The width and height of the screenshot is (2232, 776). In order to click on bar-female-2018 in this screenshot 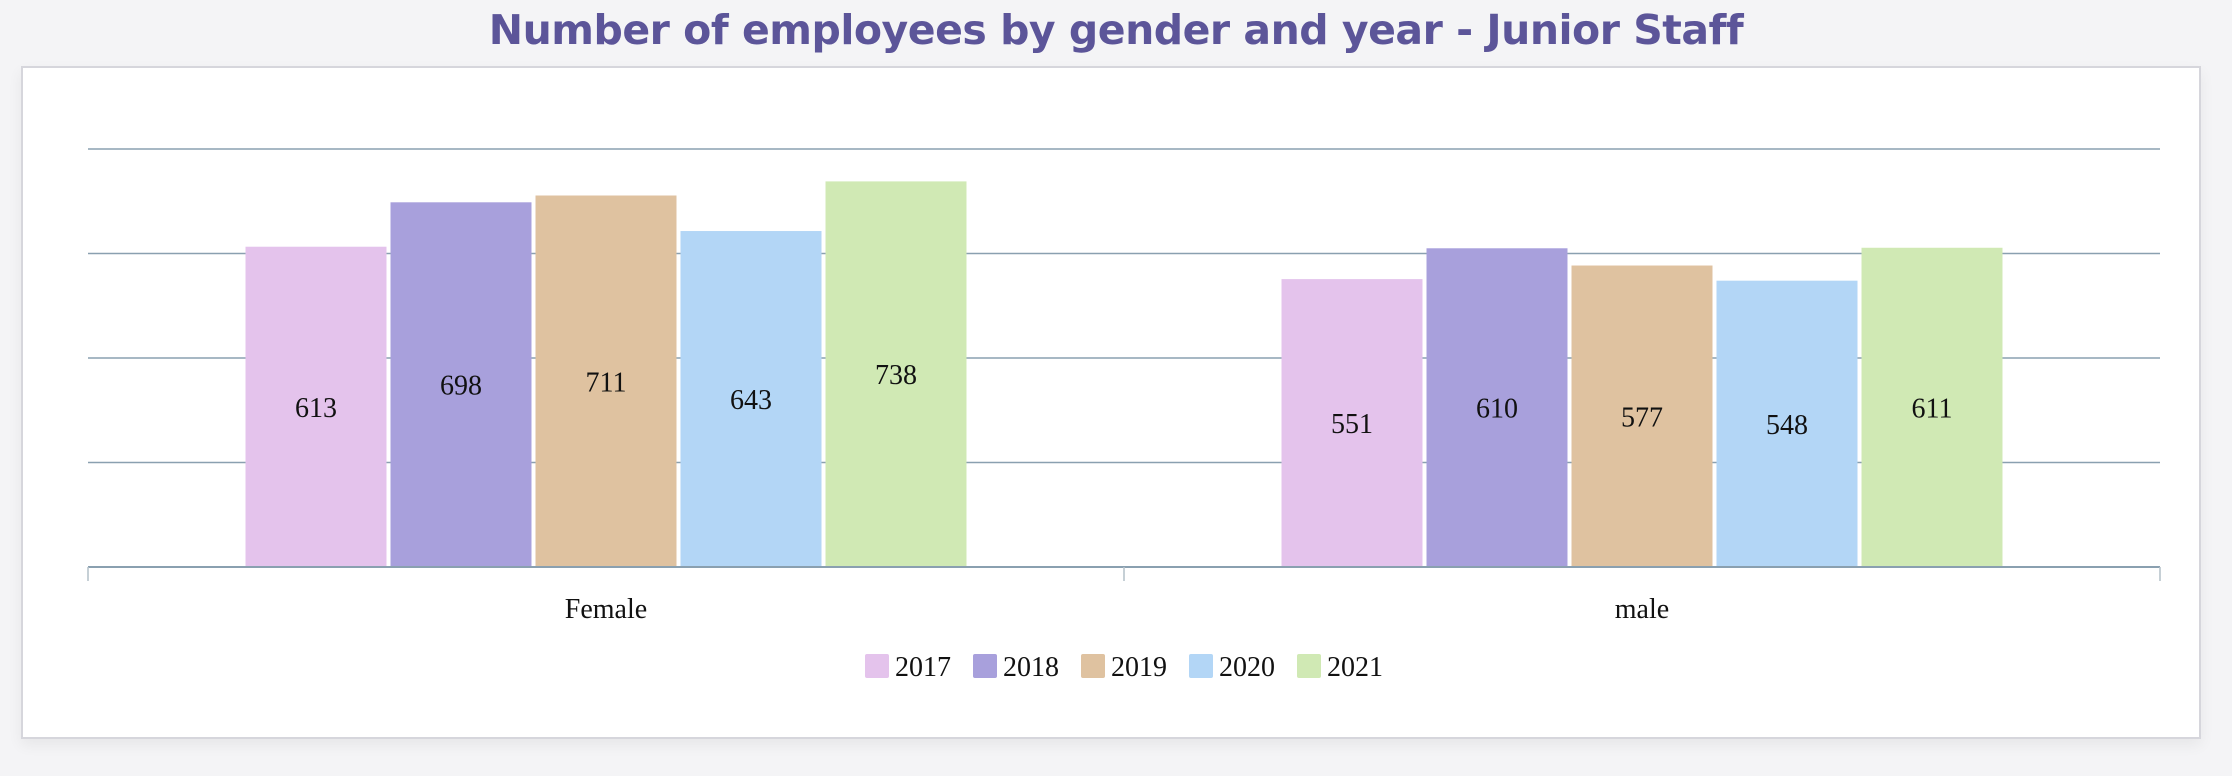, I will do `click(461, 385)`.